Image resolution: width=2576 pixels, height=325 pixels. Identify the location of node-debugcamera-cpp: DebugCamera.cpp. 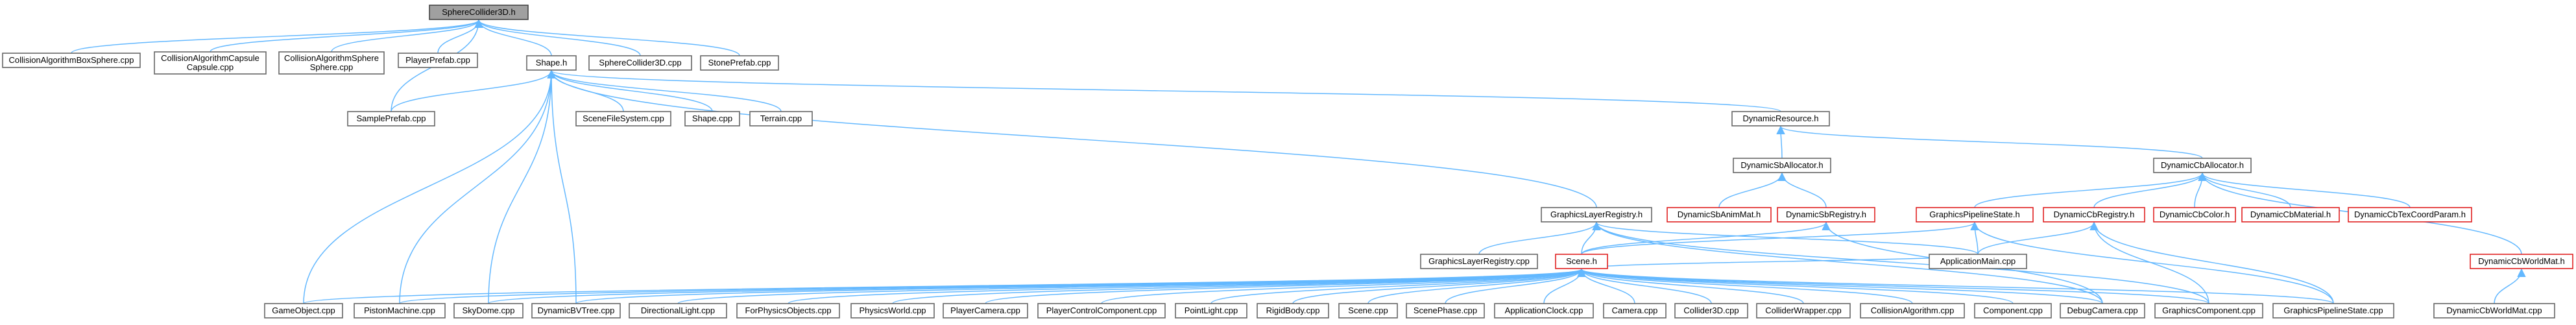
(2102, 311).